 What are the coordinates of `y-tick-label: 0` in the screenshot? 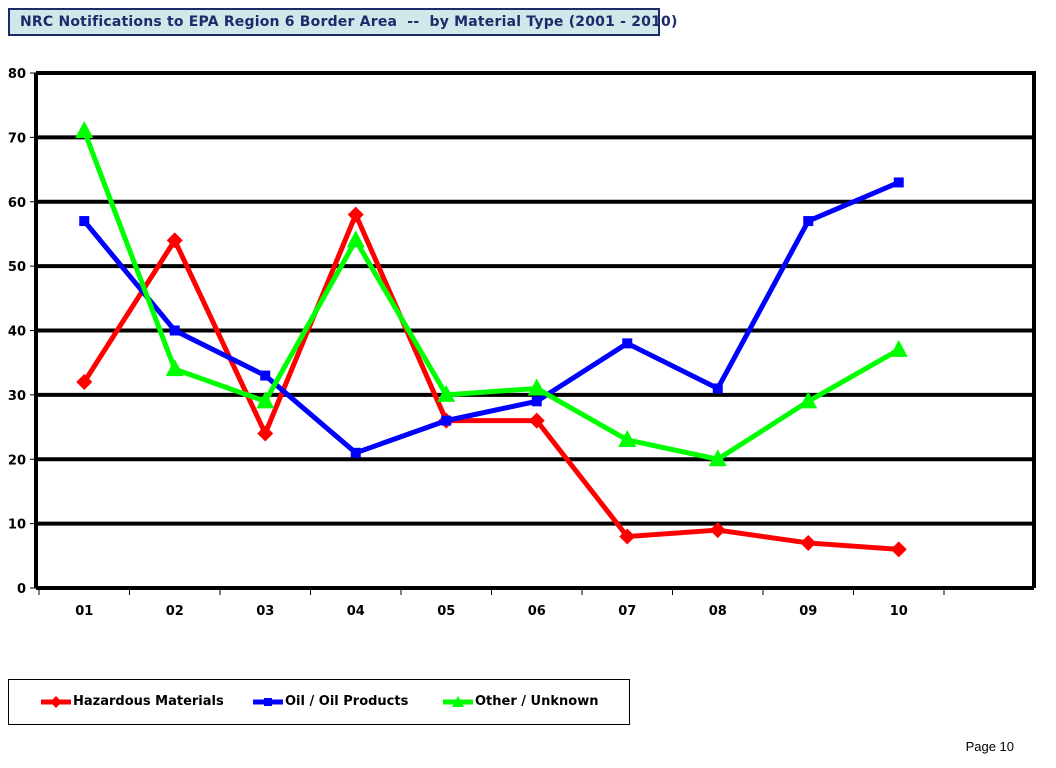 It's located at (21, 589).